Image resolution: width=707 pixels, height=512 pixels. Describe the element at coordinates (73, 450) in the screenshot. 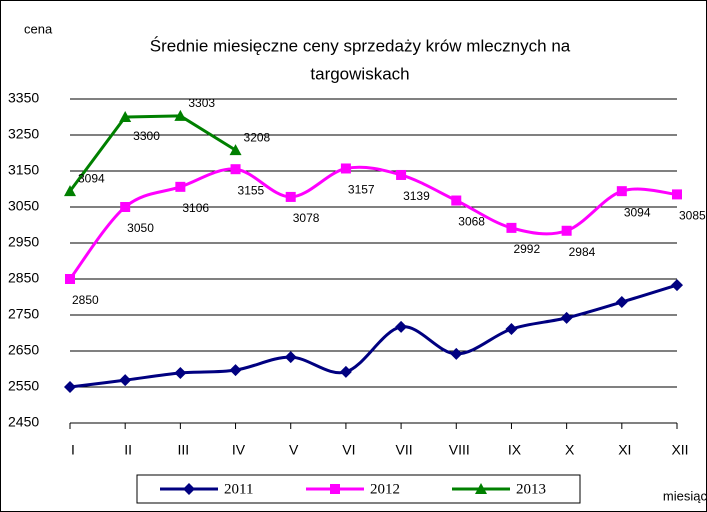

I see `x-tick-label: I` at that location.